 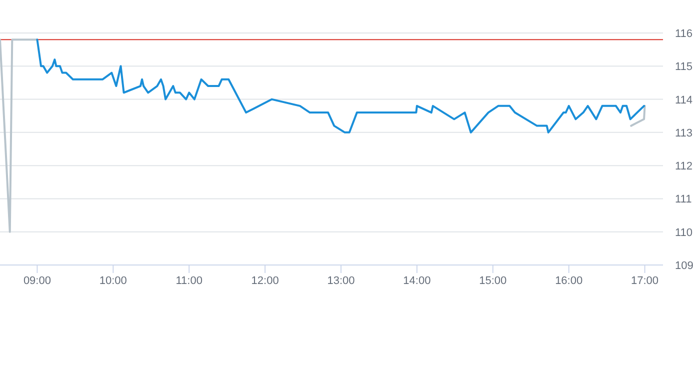 I want to click on x-tick-label: 12:00, so click(x=265, y=281).